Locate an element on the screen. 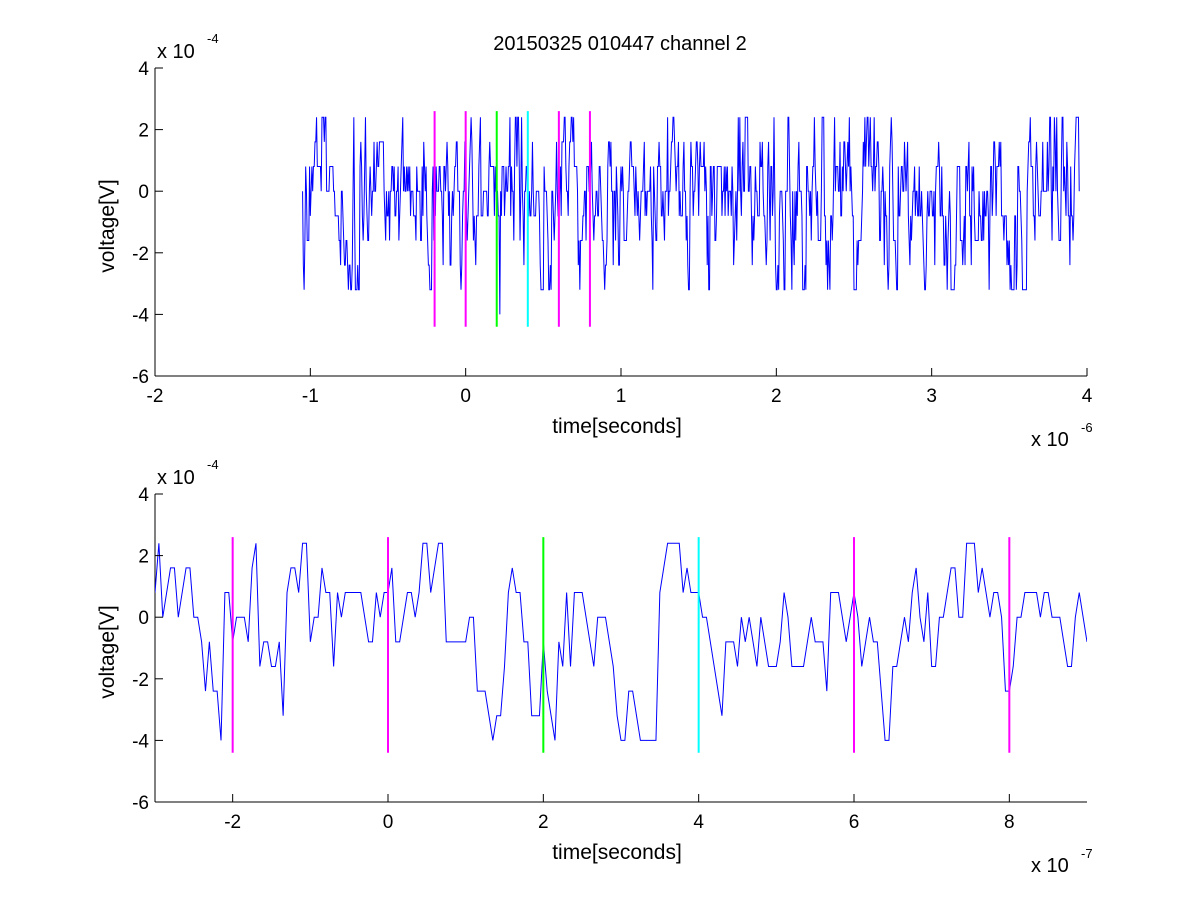  x-exponent-power: -6 is located at coordinates (1087, 427).